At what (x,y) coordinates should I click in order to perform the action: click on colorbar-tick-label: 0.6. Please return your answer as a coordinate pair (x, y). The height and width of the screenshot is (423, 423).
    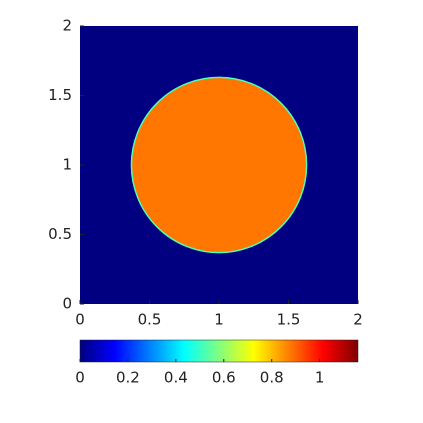
    Looking at the image, I should click on (224, 378).